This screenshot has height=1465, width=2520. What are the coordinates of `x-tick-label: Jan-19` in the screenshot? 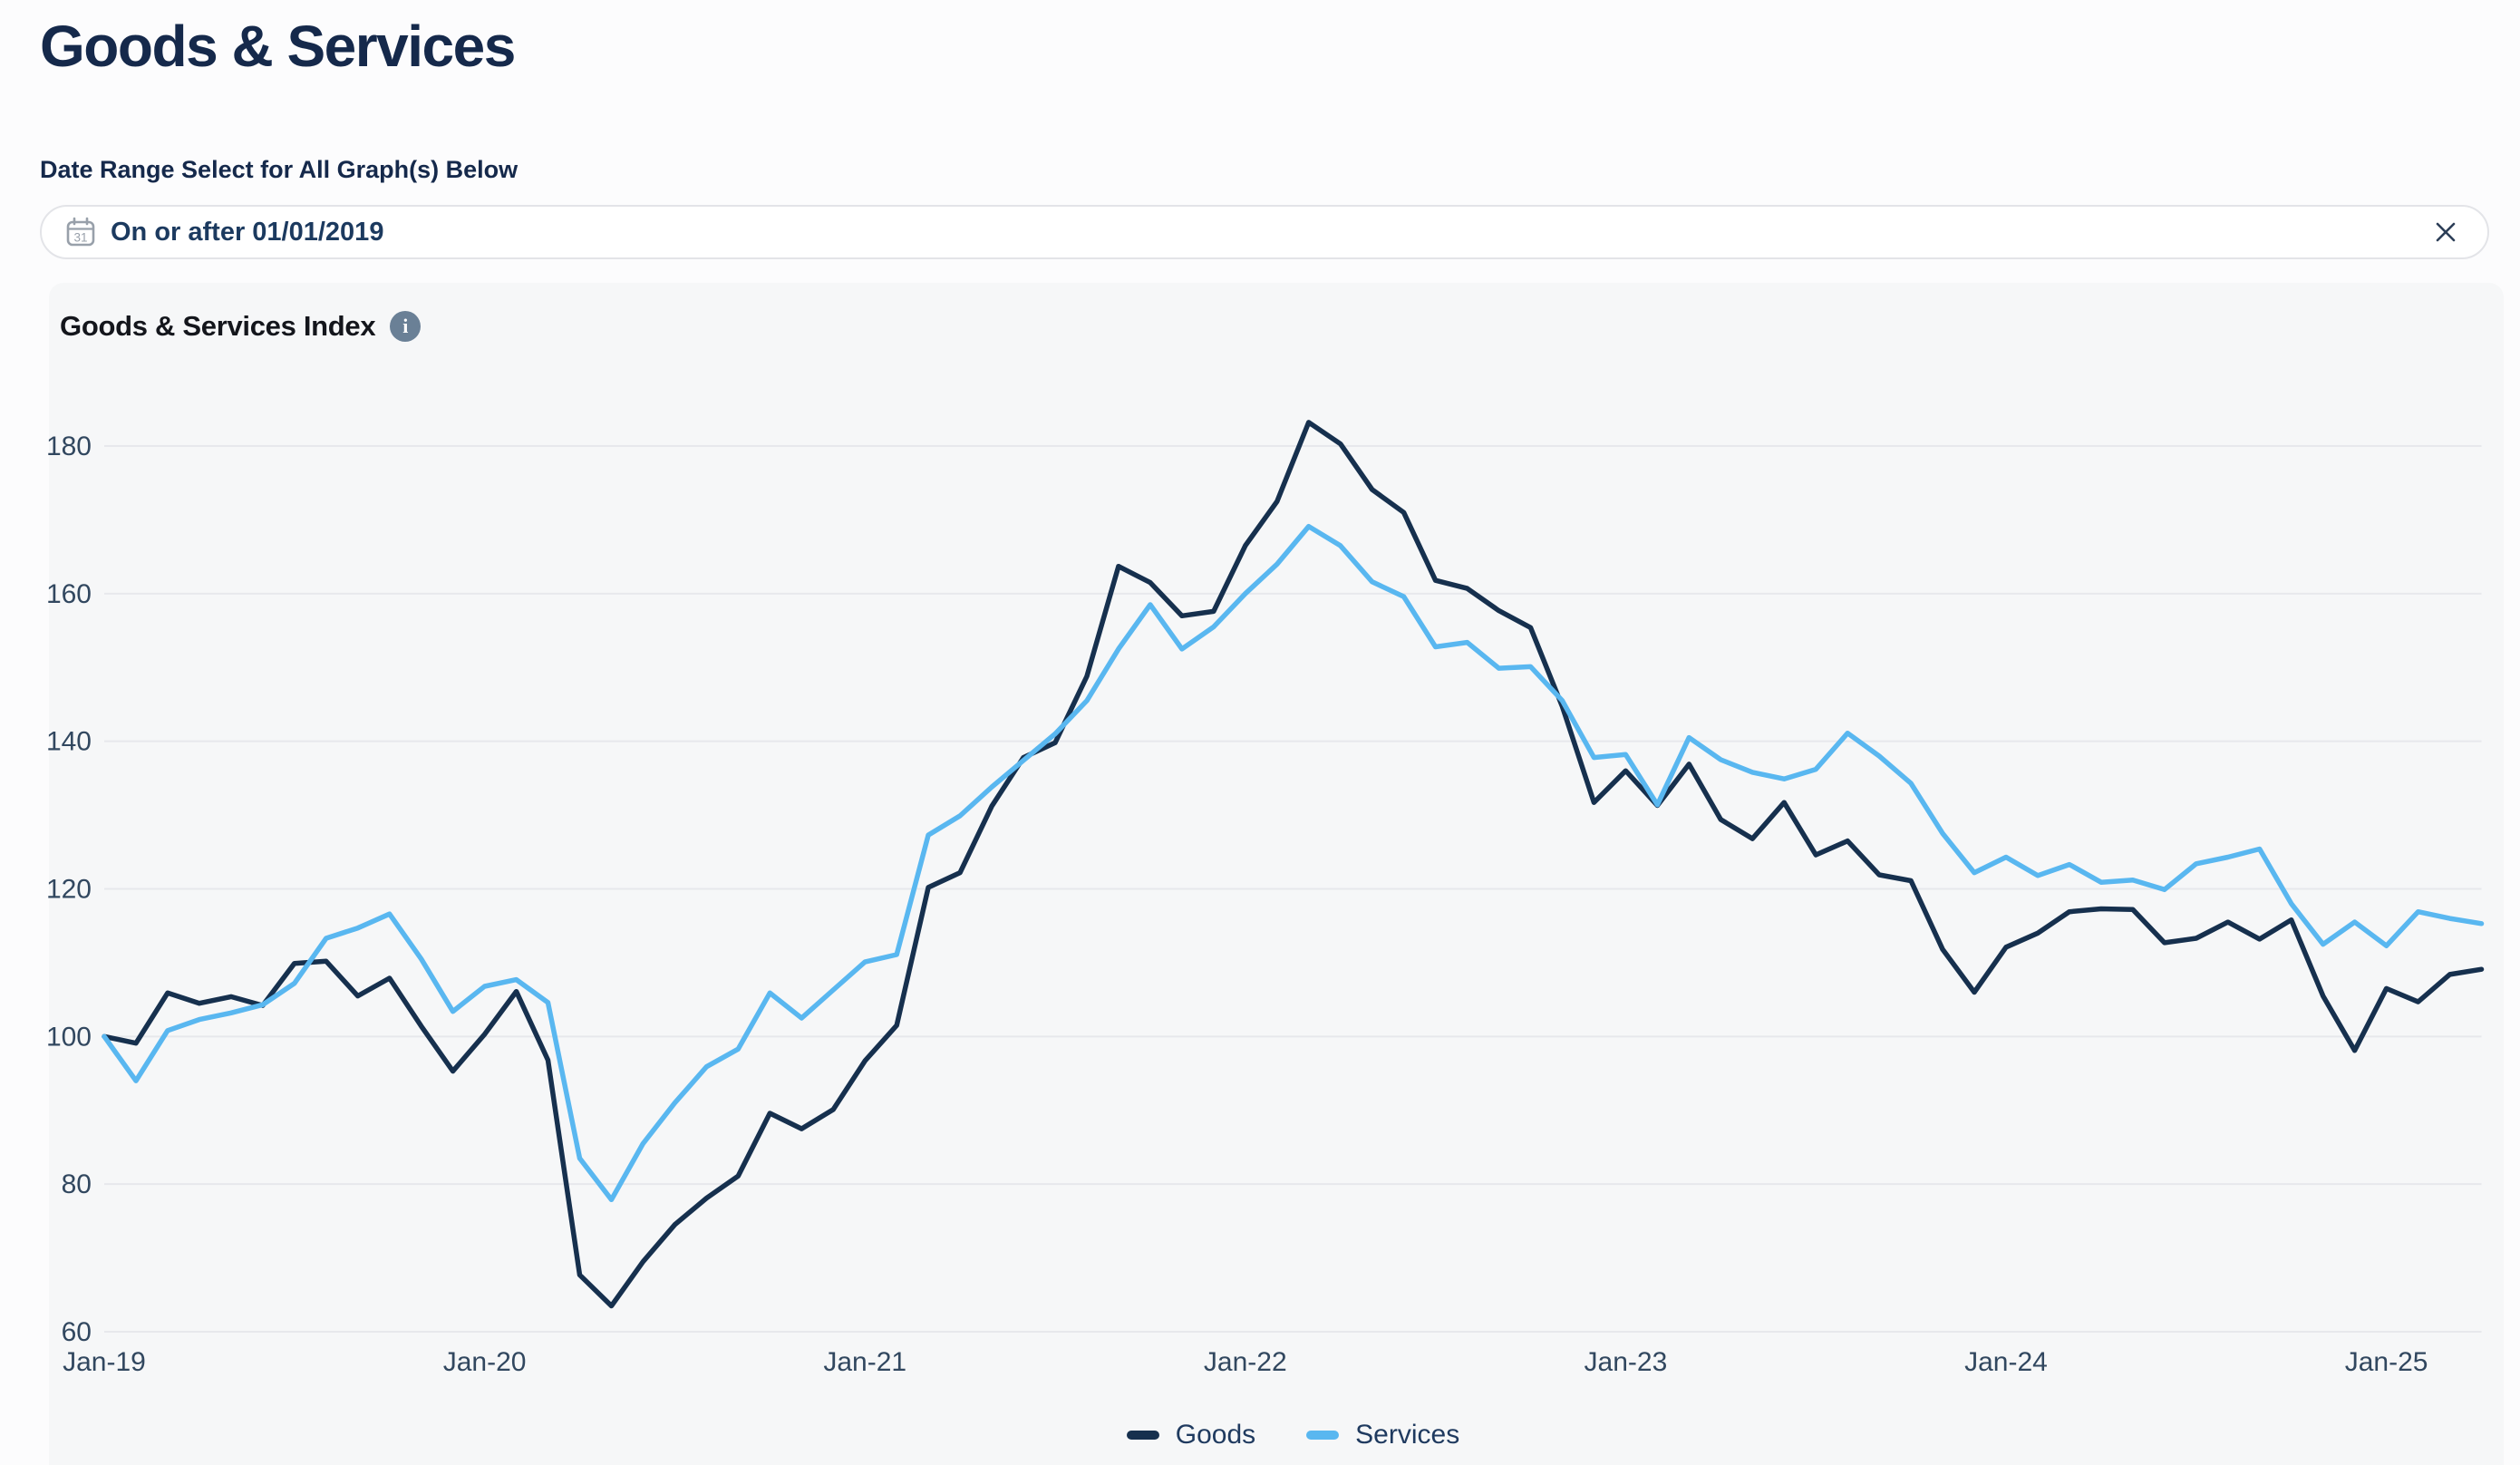 It's located at (105, 1362).